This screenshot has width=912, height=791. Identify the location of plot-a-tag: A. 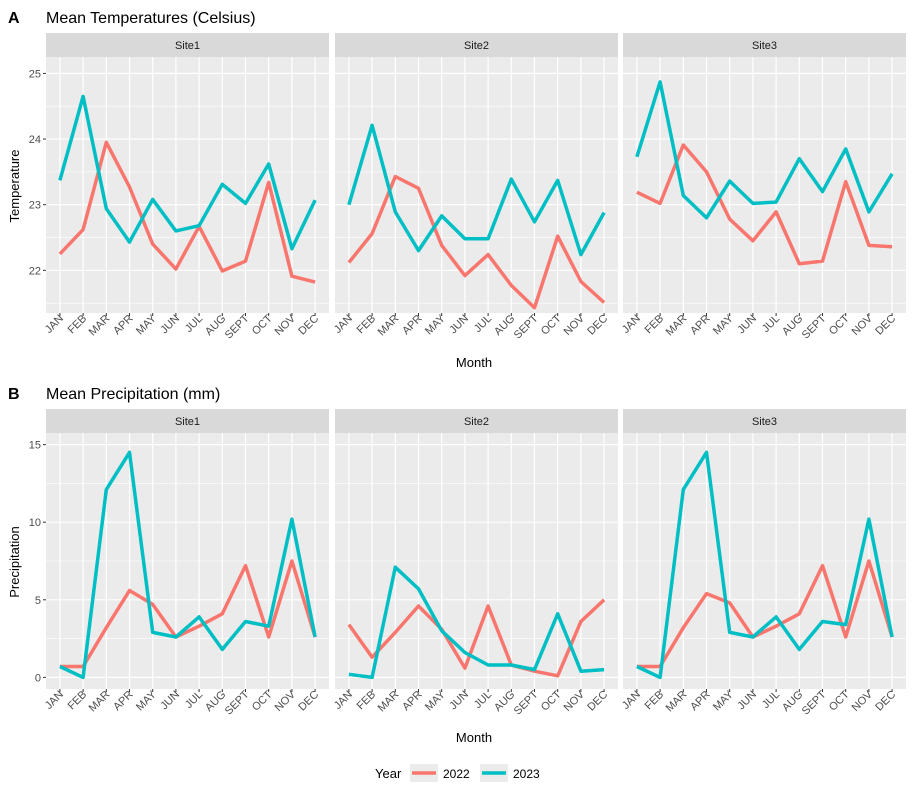
(14, 18).